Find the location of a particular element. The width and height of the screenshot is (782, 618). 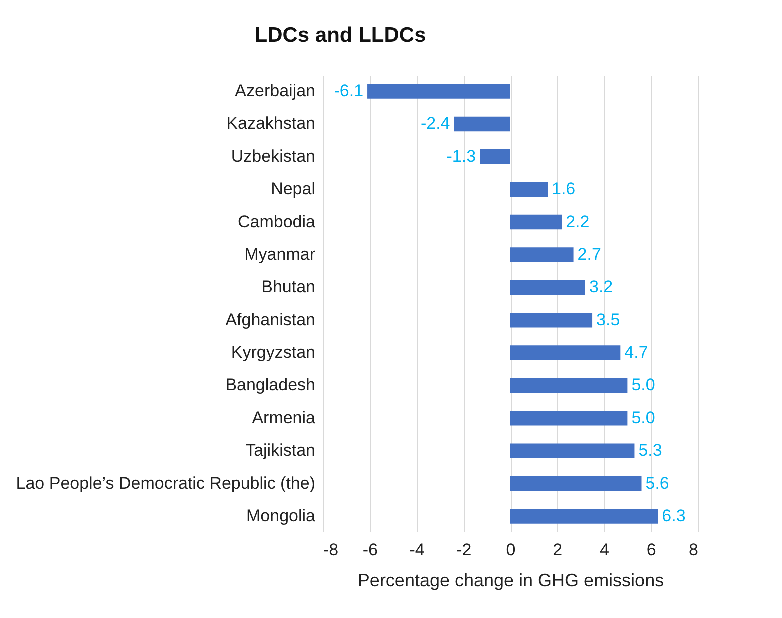

x-tick-label: 8 is located at coordinates (693, 550).